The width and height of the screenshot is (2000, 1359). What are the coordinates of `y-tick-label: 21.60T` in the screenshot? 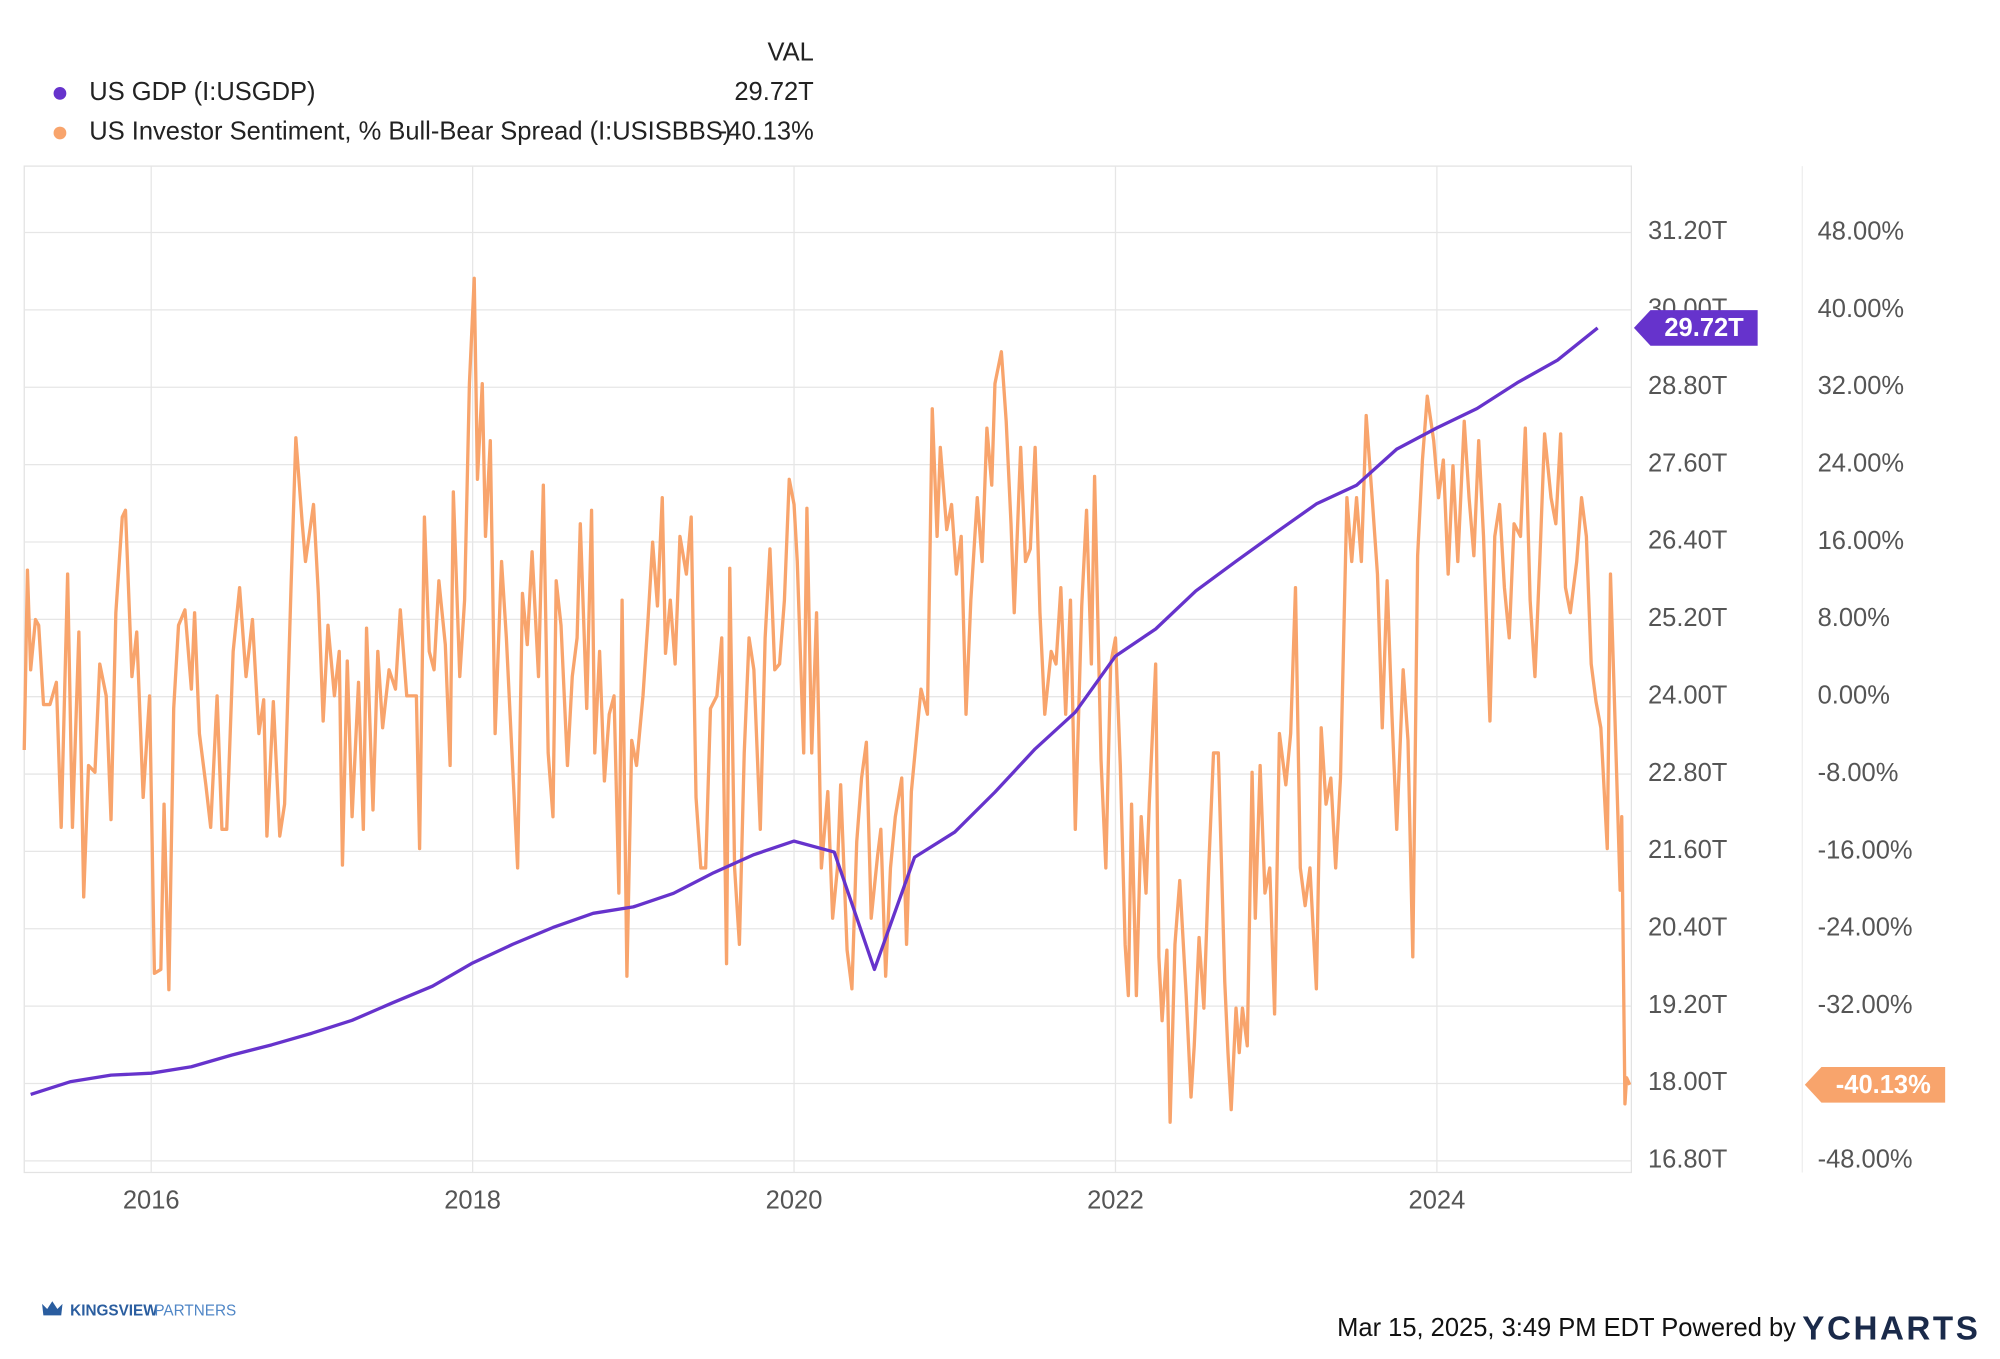 It's located at (1687, 850).